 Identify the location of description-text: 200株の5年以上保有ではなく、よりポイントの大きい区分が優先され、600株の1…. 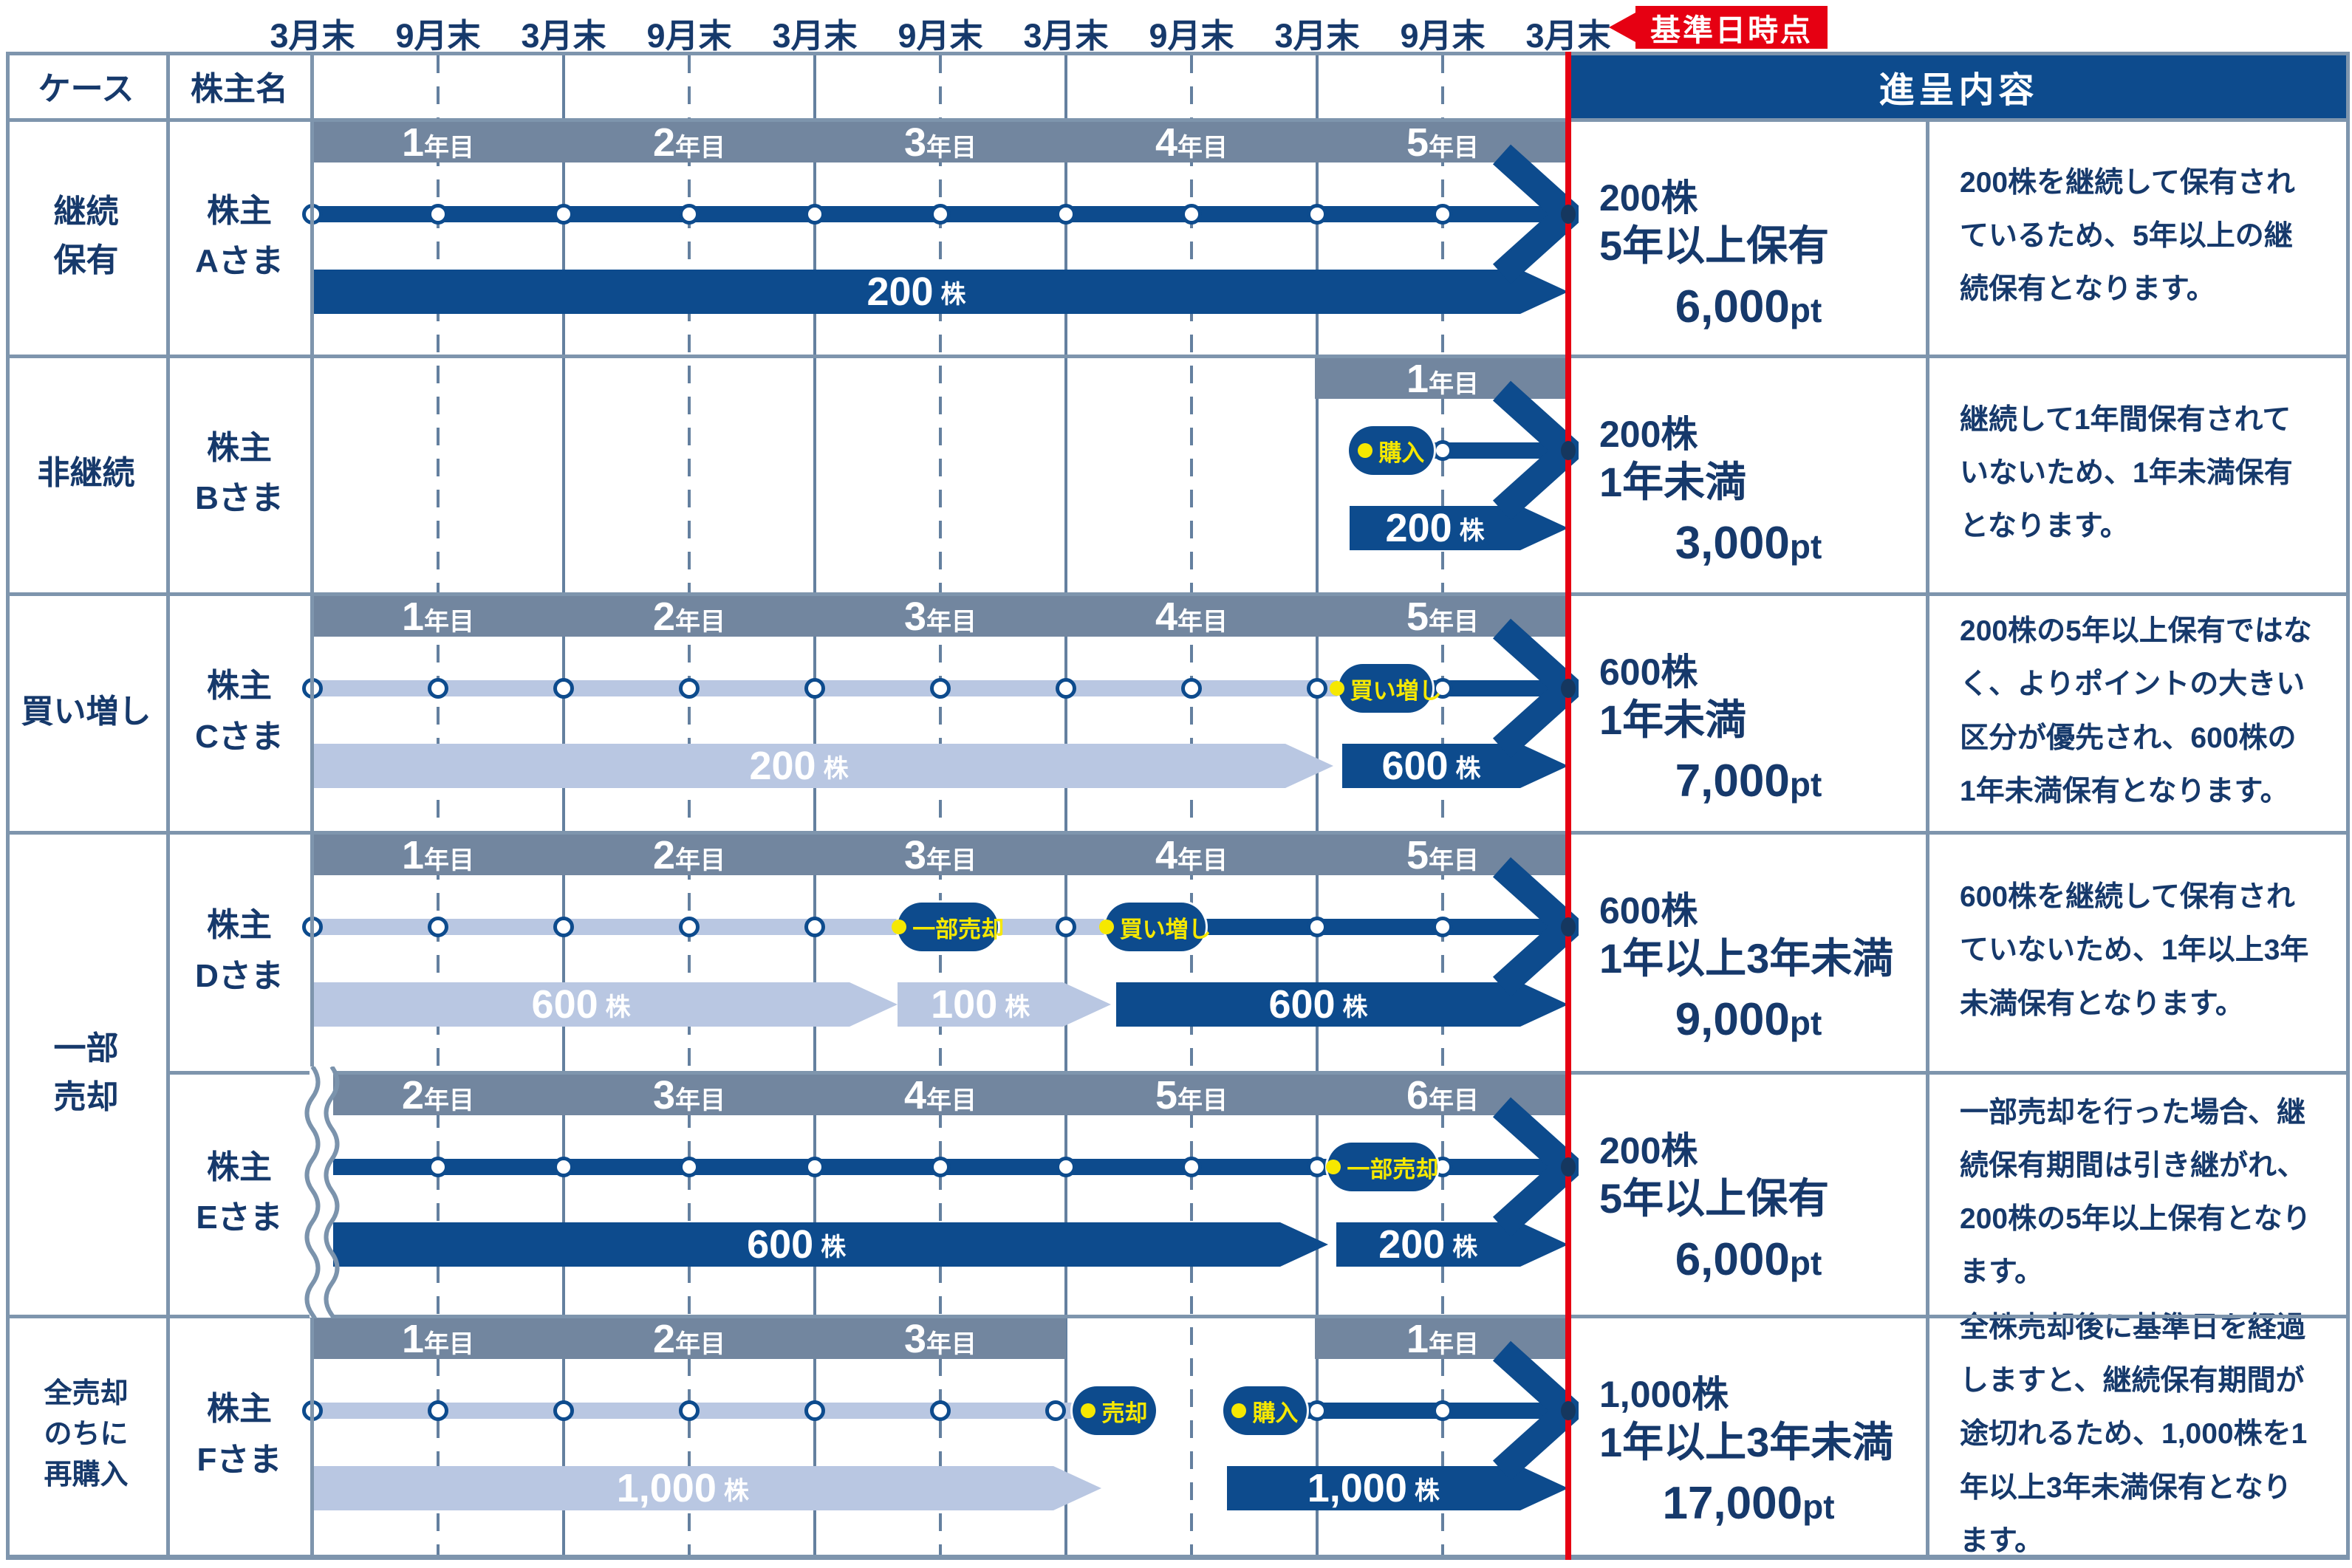
(2136, 711).